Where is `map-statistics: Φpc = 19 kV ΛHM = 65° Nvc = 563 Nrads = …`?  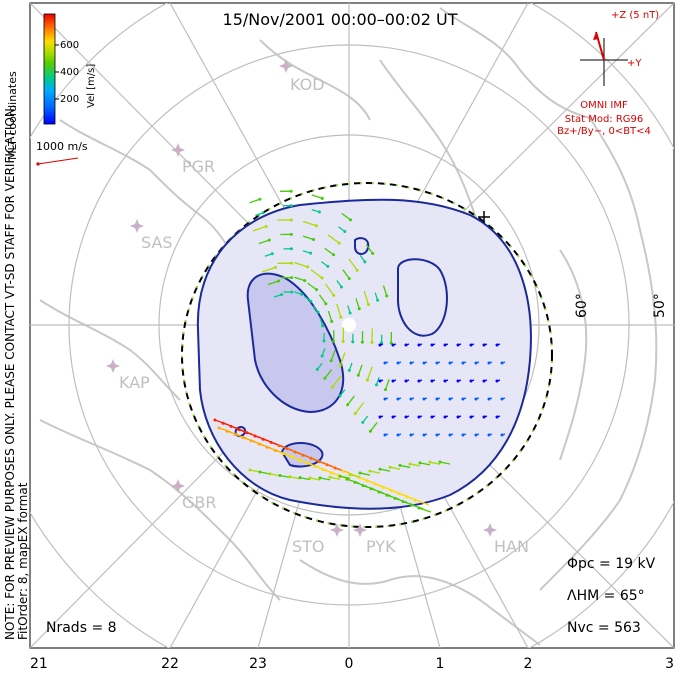 map-statistics: Φpc = 19 kV ΛHM = 65° Nvc = 563 Nrads = … is located at coordinates (351, 596).